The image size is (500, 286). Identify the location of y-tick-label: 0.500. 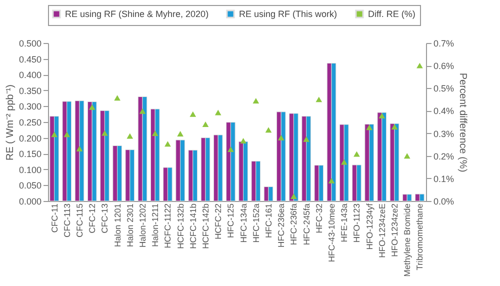
(30, 43).